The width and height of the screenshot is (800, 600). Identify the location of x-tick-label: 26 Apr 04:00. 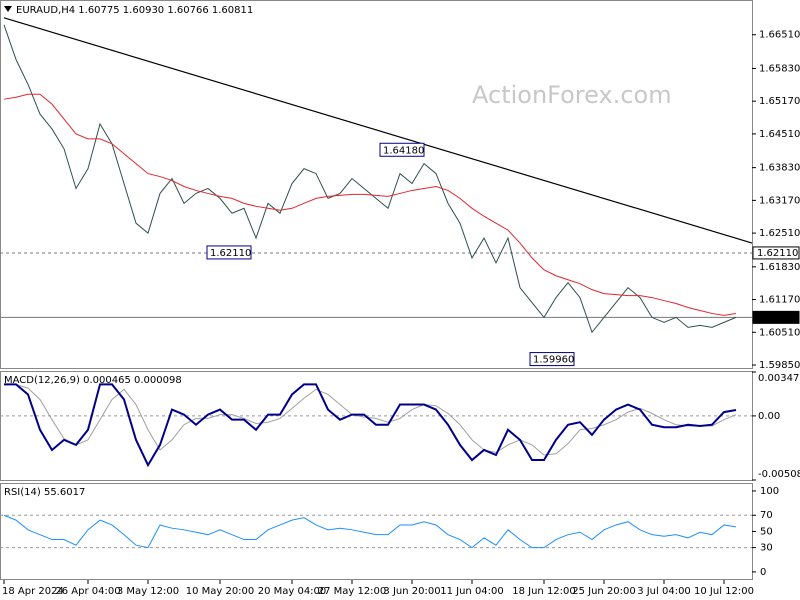
(87, 591).